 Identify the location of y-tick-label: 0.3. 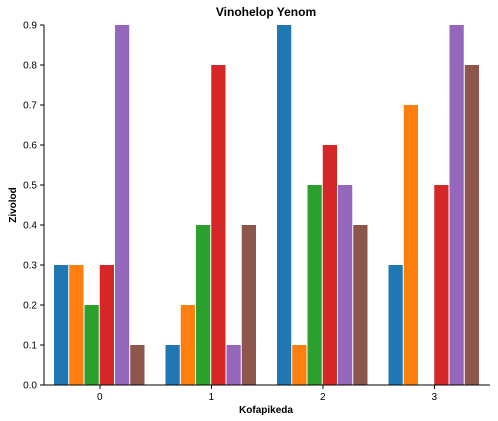
(30, 266).